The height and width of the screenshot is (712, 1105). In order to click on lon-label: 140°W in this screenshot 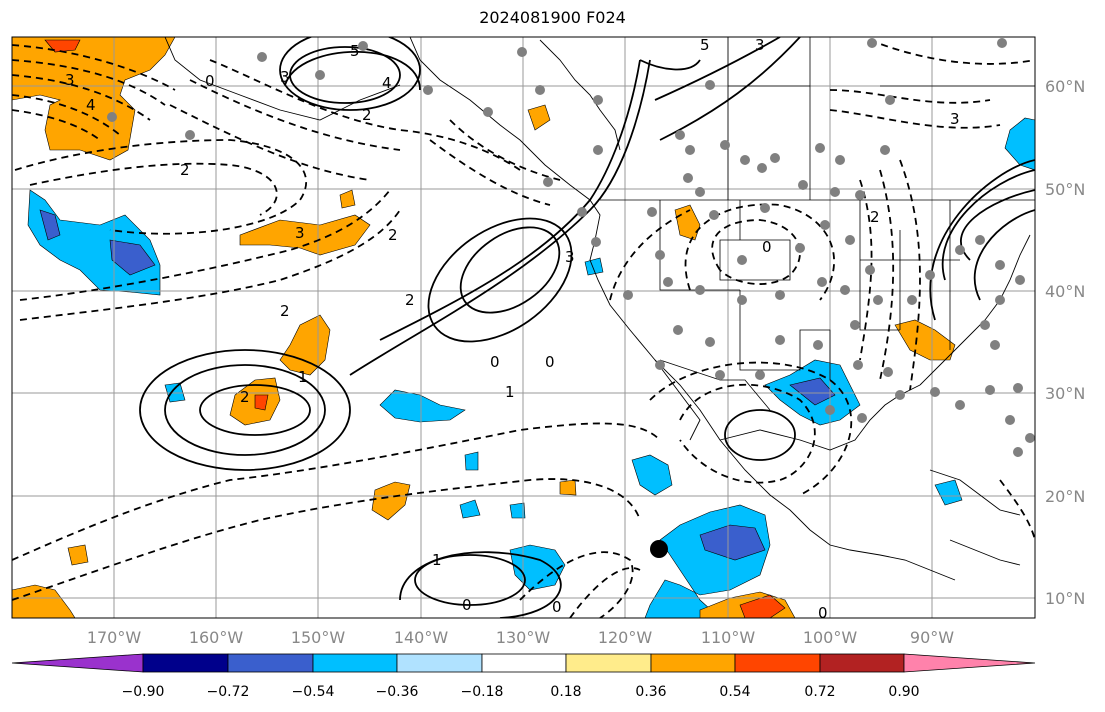, I will do `click(421, 637)`.